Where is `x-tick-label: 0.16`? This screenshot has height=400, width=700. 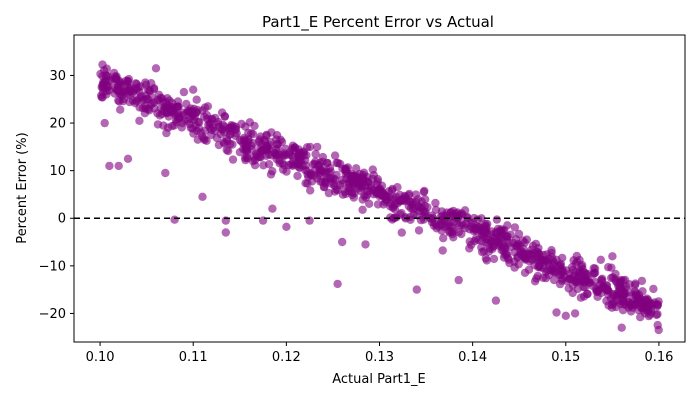
x-tick-label: 0.16 is located at coordinates (658, 357).